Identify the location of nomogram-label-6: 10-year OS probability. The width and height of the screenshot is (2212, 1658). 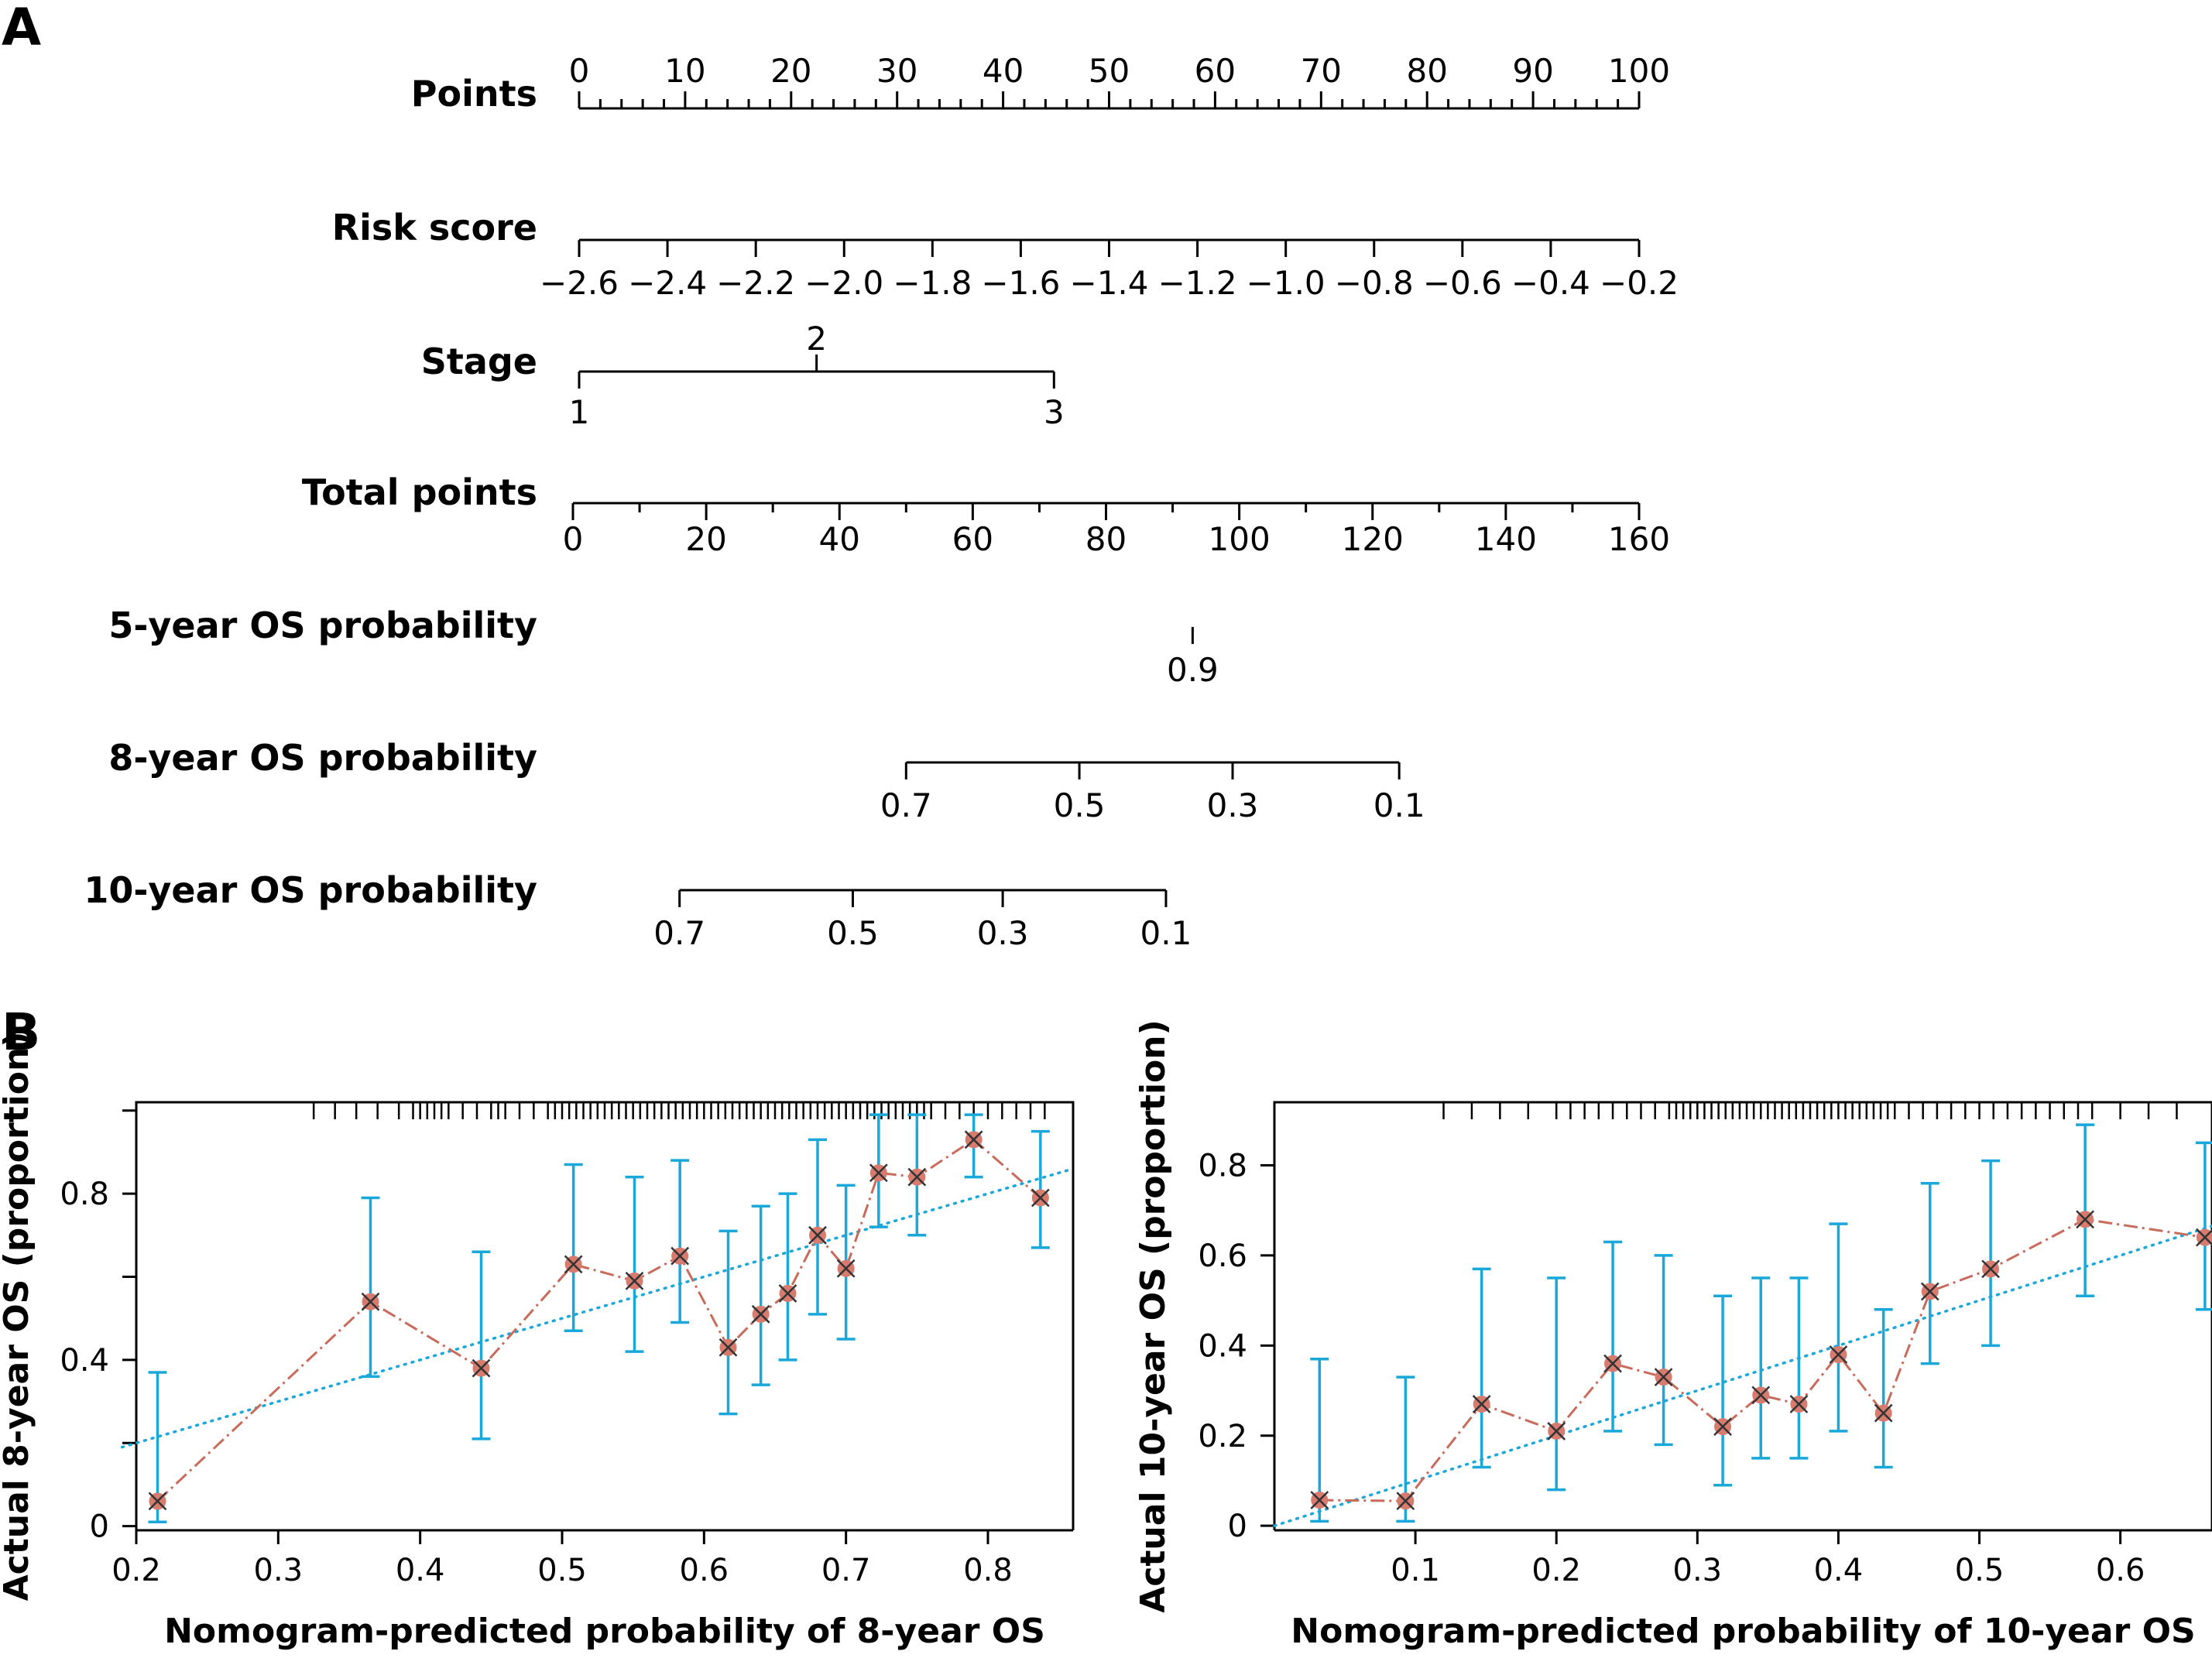
(311, 890).